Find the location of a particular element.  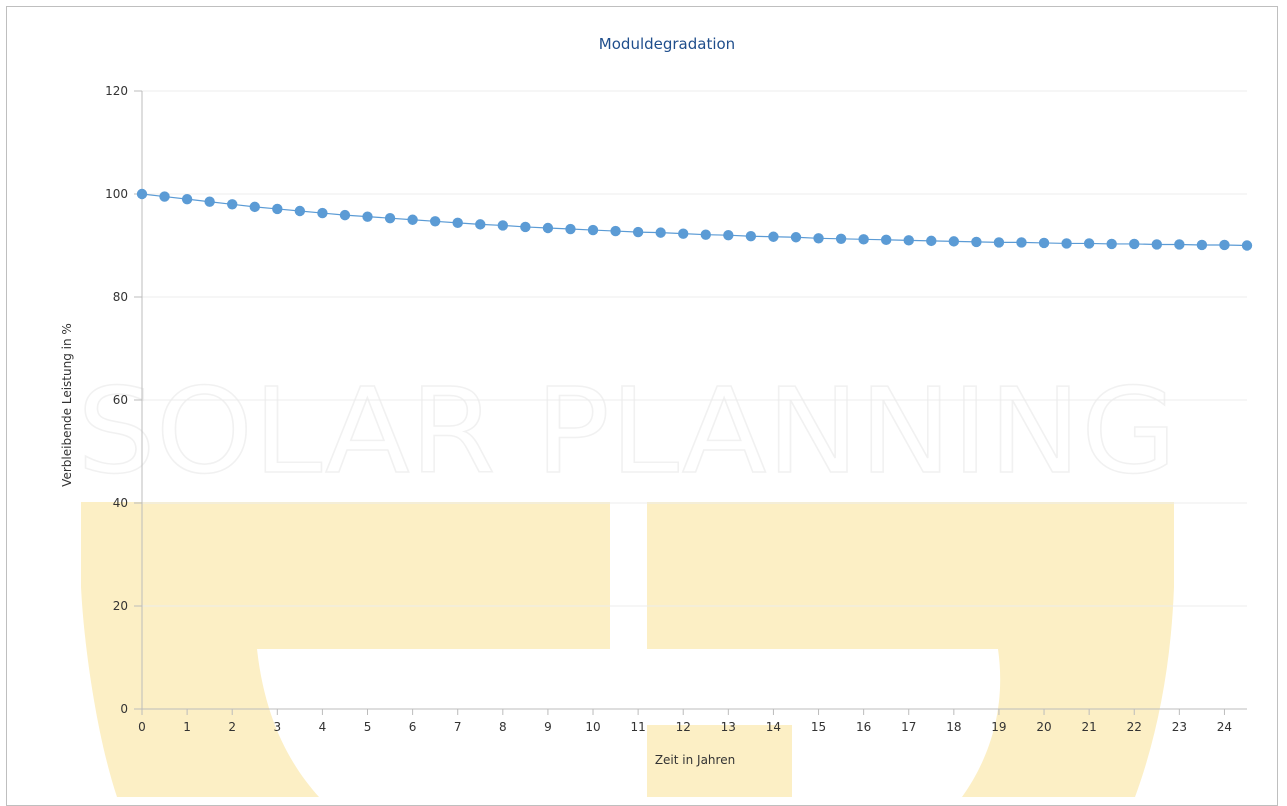

series-line is located at coordinates (694, 220).